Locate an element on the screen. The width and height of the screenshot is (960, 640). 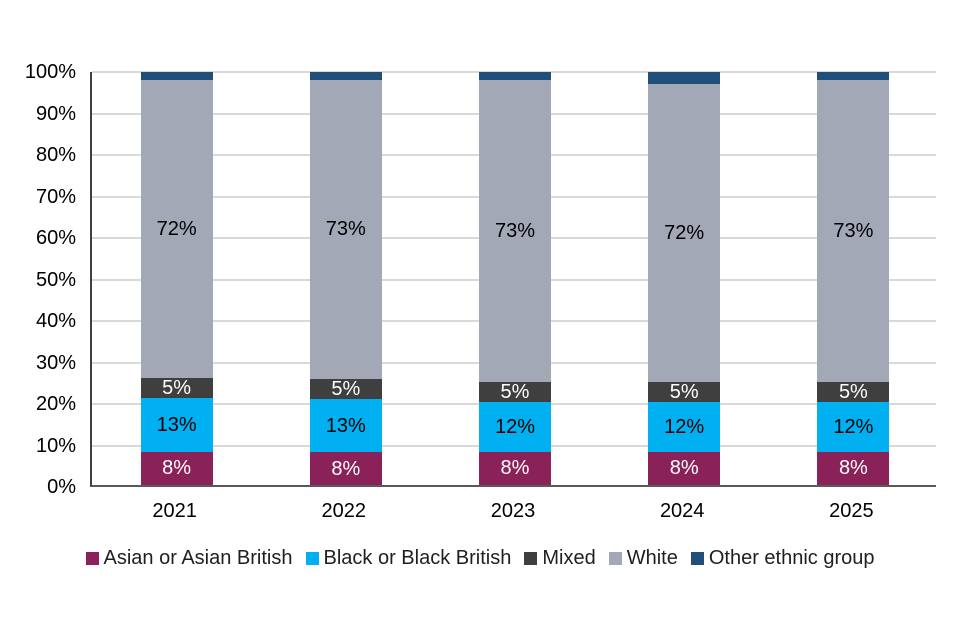
y-axis-tick-label: 0% is located at coordinates (61, 487).